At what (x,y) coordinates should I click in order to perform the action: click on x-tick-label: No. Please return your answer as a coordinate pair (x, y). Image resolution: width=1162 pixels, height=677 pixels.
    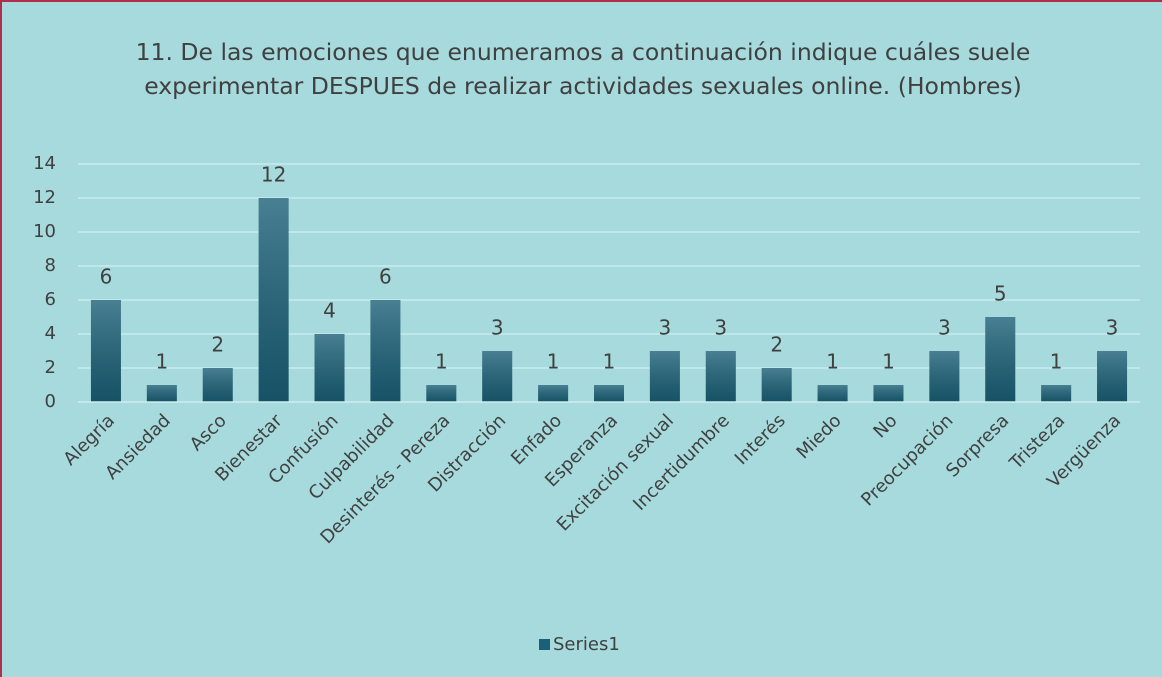
    Looking at the image, I should click on (885, 426).